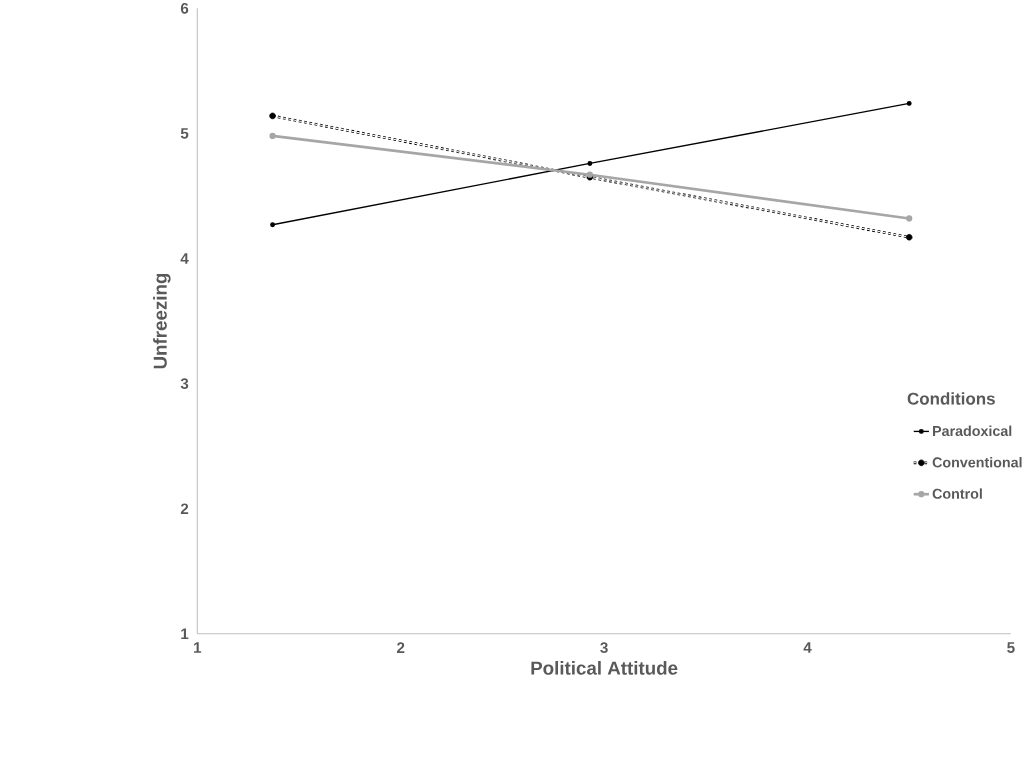  I want to click on legend-title: Conditions, so click(951, 398).